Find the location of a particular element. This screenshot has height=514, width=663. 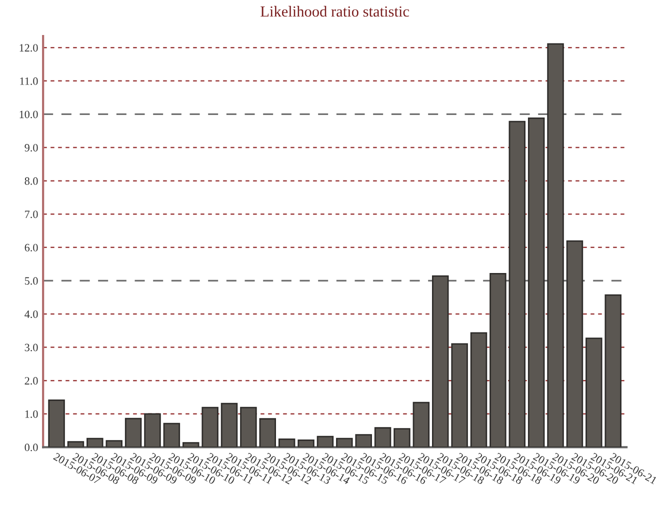

y-tick-label: 9.0 is located at coordinates (31, 148).